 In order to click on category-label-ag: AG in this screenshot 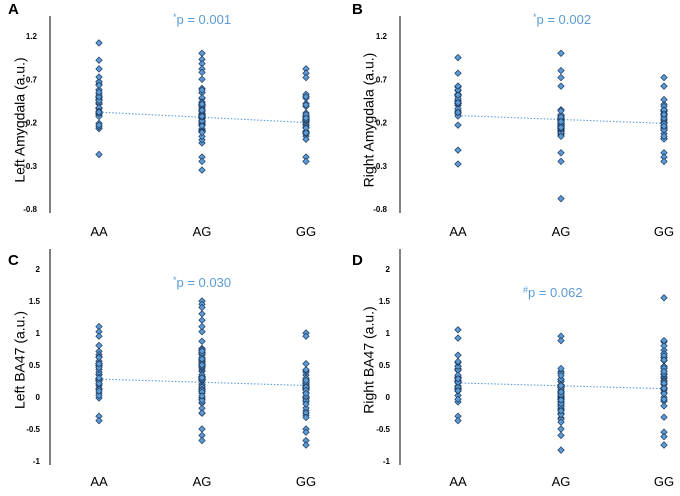, I will do `click(561, 231)`.